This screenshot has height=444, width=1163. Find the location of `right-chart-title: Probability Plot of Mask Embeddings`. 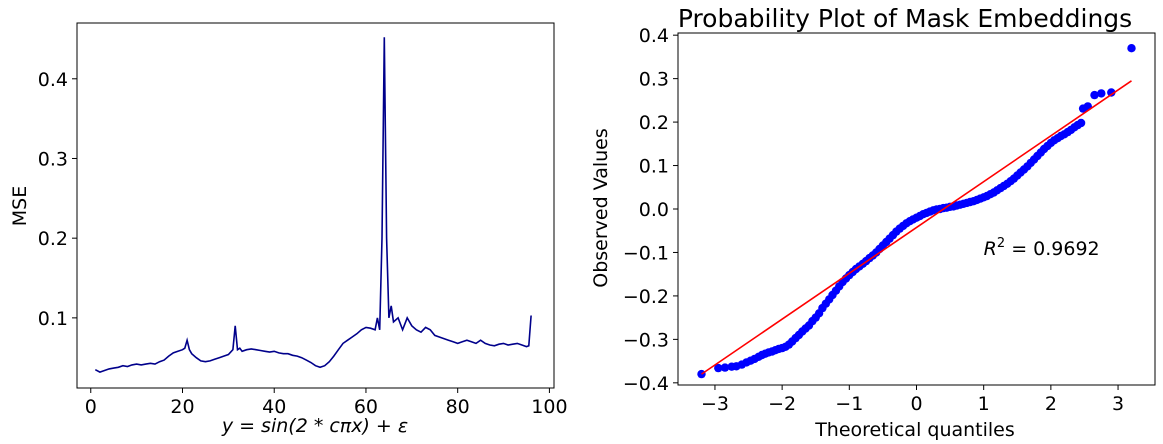

right-chart-title: Probability Plot of Mask Embeddings is located at coordinates (905, 18).